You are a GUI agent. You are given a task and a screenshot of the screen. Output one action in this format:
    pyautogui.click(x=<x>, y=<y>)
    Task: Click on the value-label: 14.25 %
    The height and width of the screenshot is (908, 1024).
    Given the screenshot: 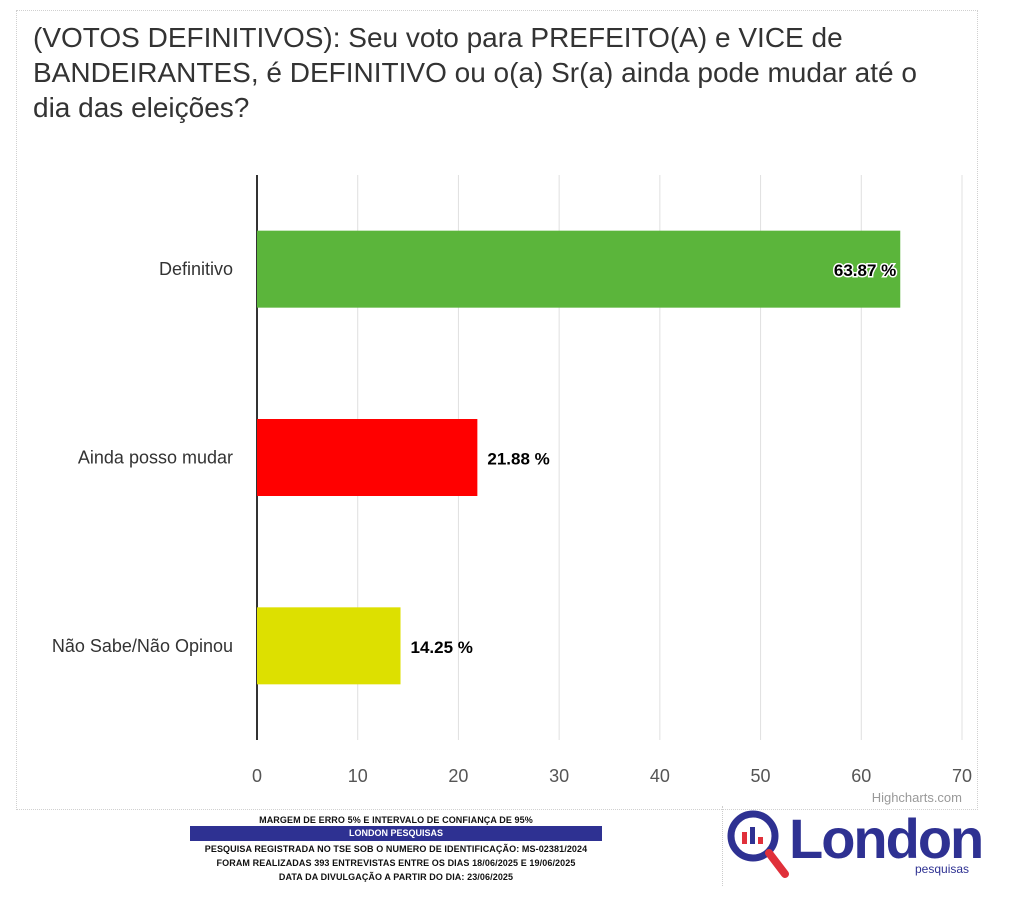 What is the action you would take?
    pyautogui.click(x=442, y=647)
    